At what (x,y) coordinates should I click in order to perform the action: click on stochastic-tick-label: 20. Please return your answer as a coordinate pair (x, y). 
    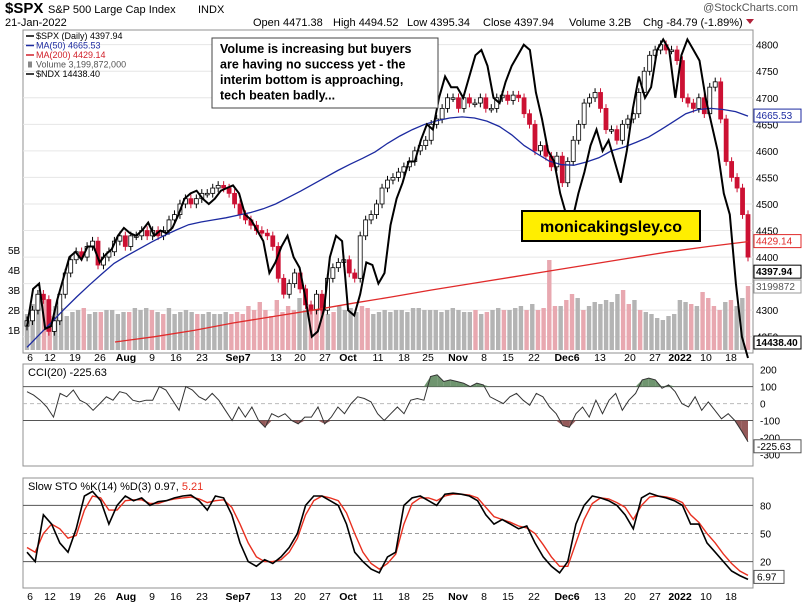
    Looking at the image, I should click on (766, 563).